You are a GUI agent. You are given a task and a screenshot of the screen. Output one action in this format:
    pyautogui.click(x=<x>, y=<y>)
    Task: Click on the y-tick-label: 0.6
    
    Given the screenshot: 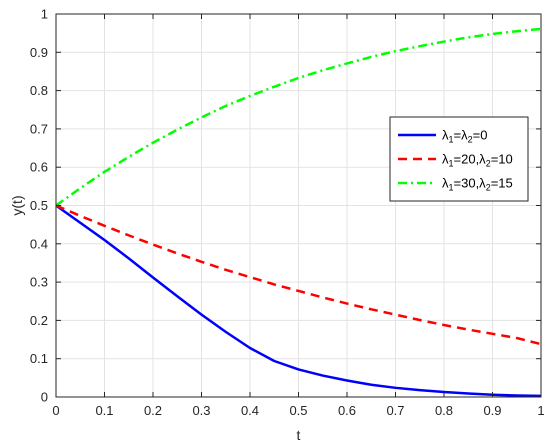 What is the action you would take?
    pyautogui.click(x=39, y=167)
    